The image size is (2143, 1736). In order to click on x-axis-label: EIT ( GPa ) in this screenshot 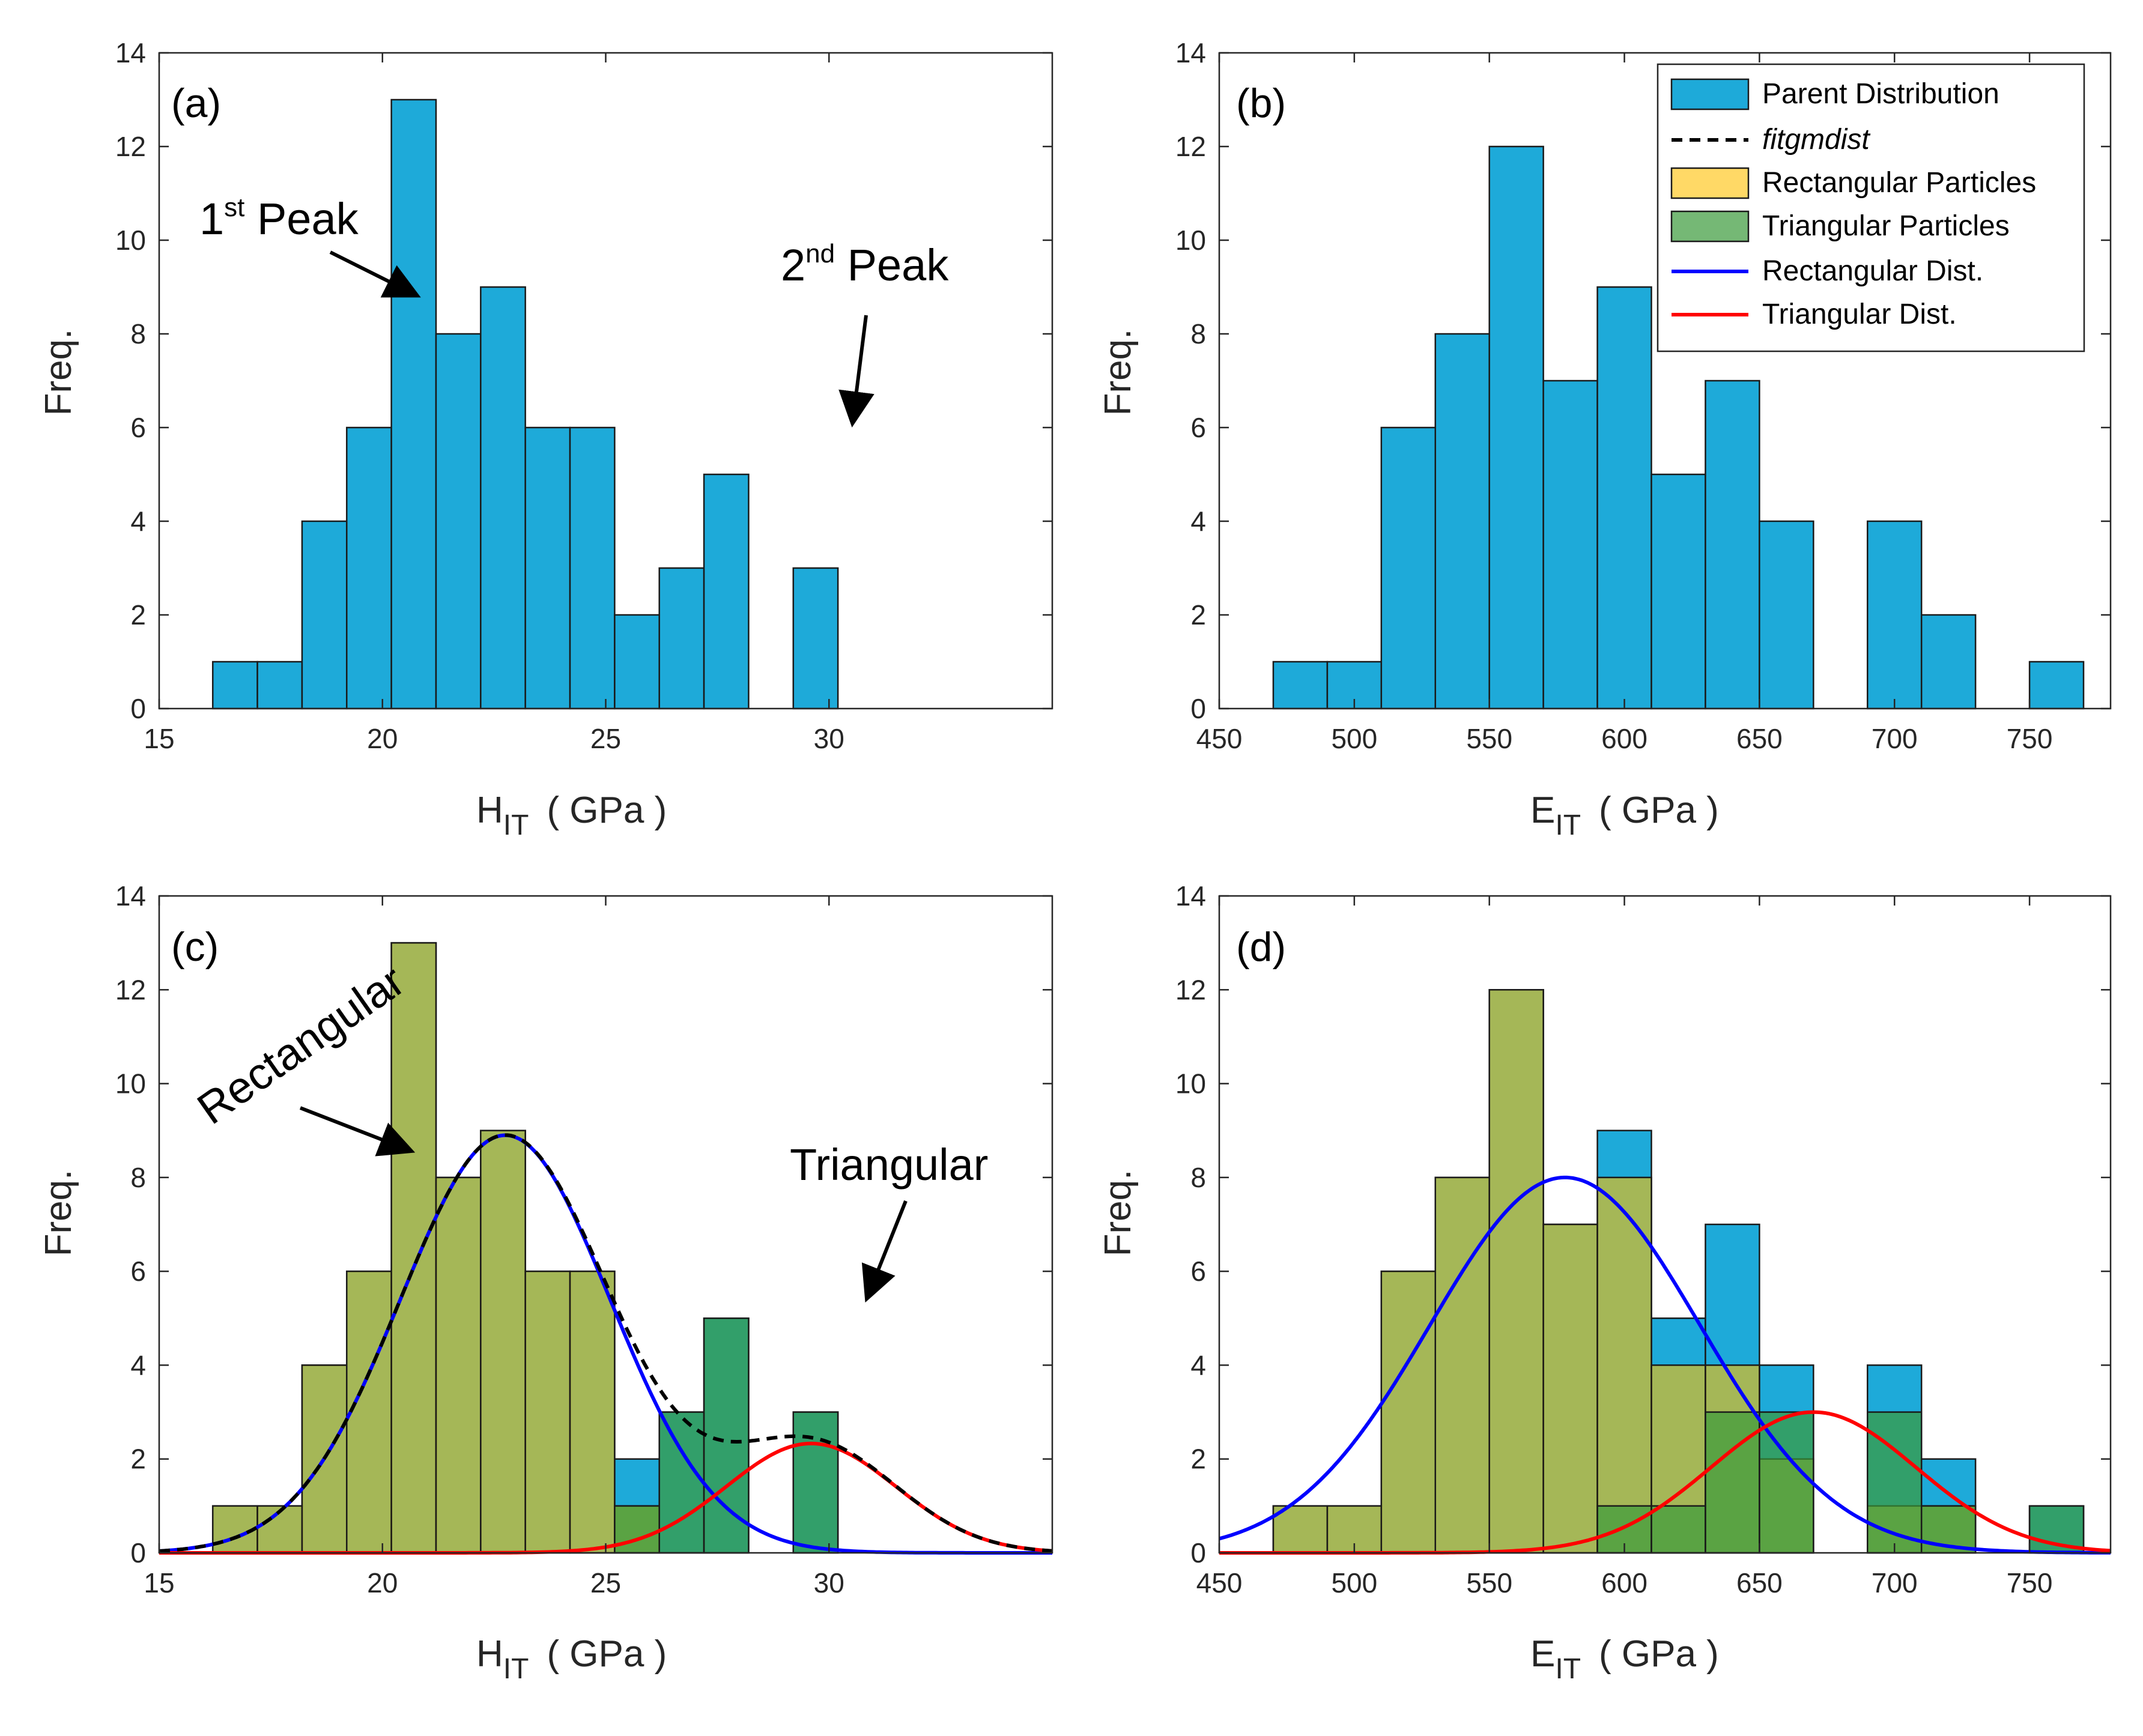, I will do `click(1624, 1659)`.